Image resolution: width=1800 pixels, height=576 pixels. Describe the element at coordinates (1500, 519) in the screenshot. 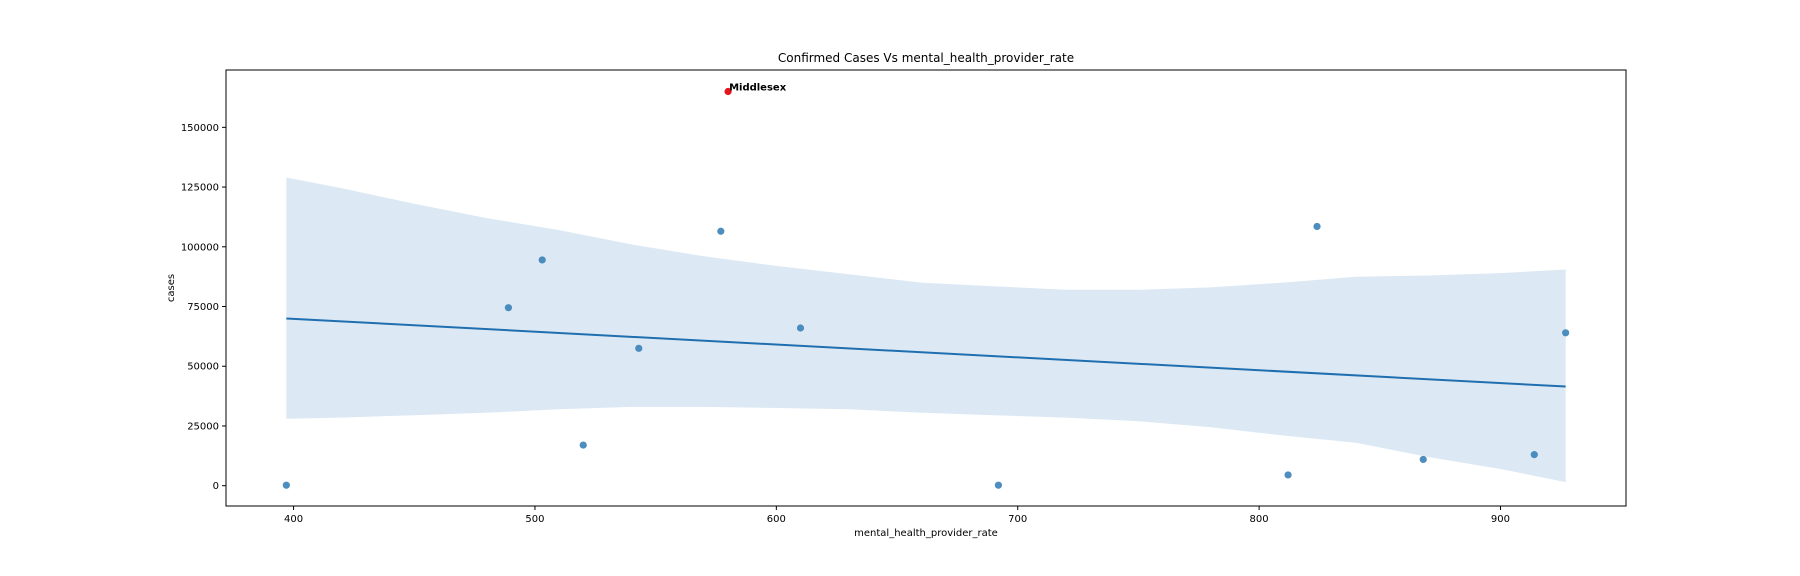

I see `x-tick-label-900: 900` at that location.